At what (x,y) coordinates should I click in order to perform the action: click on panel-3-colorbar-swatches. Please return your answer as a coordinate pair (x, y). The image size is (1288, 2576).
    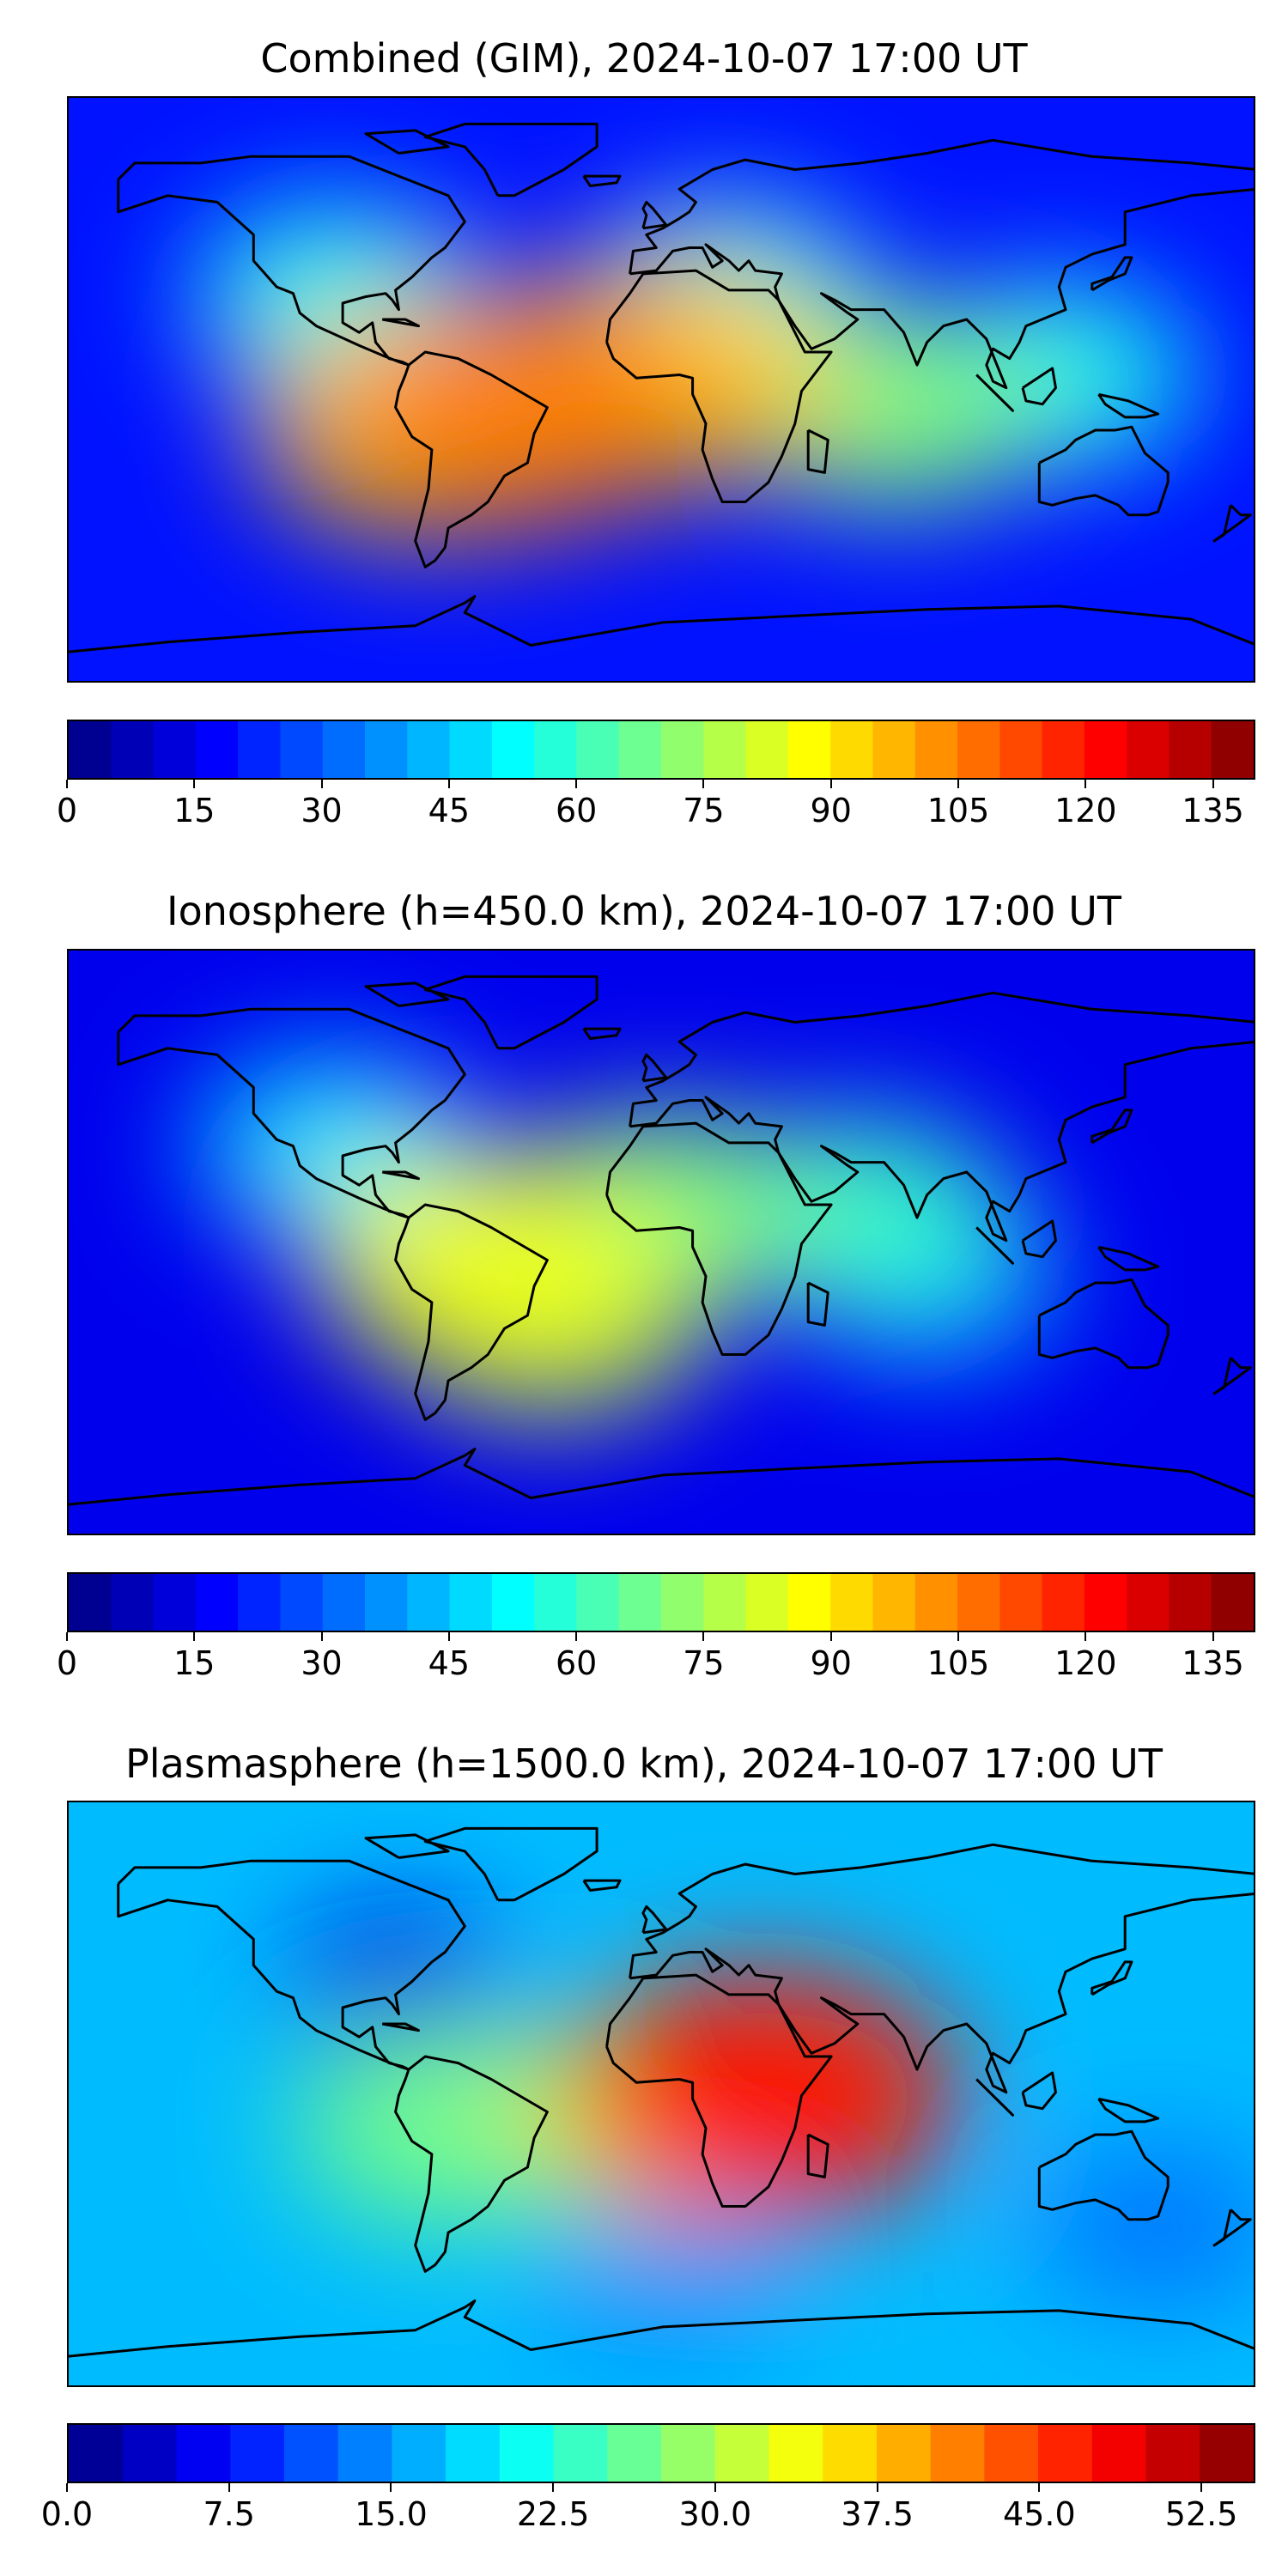
    Looking at the image, I should click on (662, 2453).